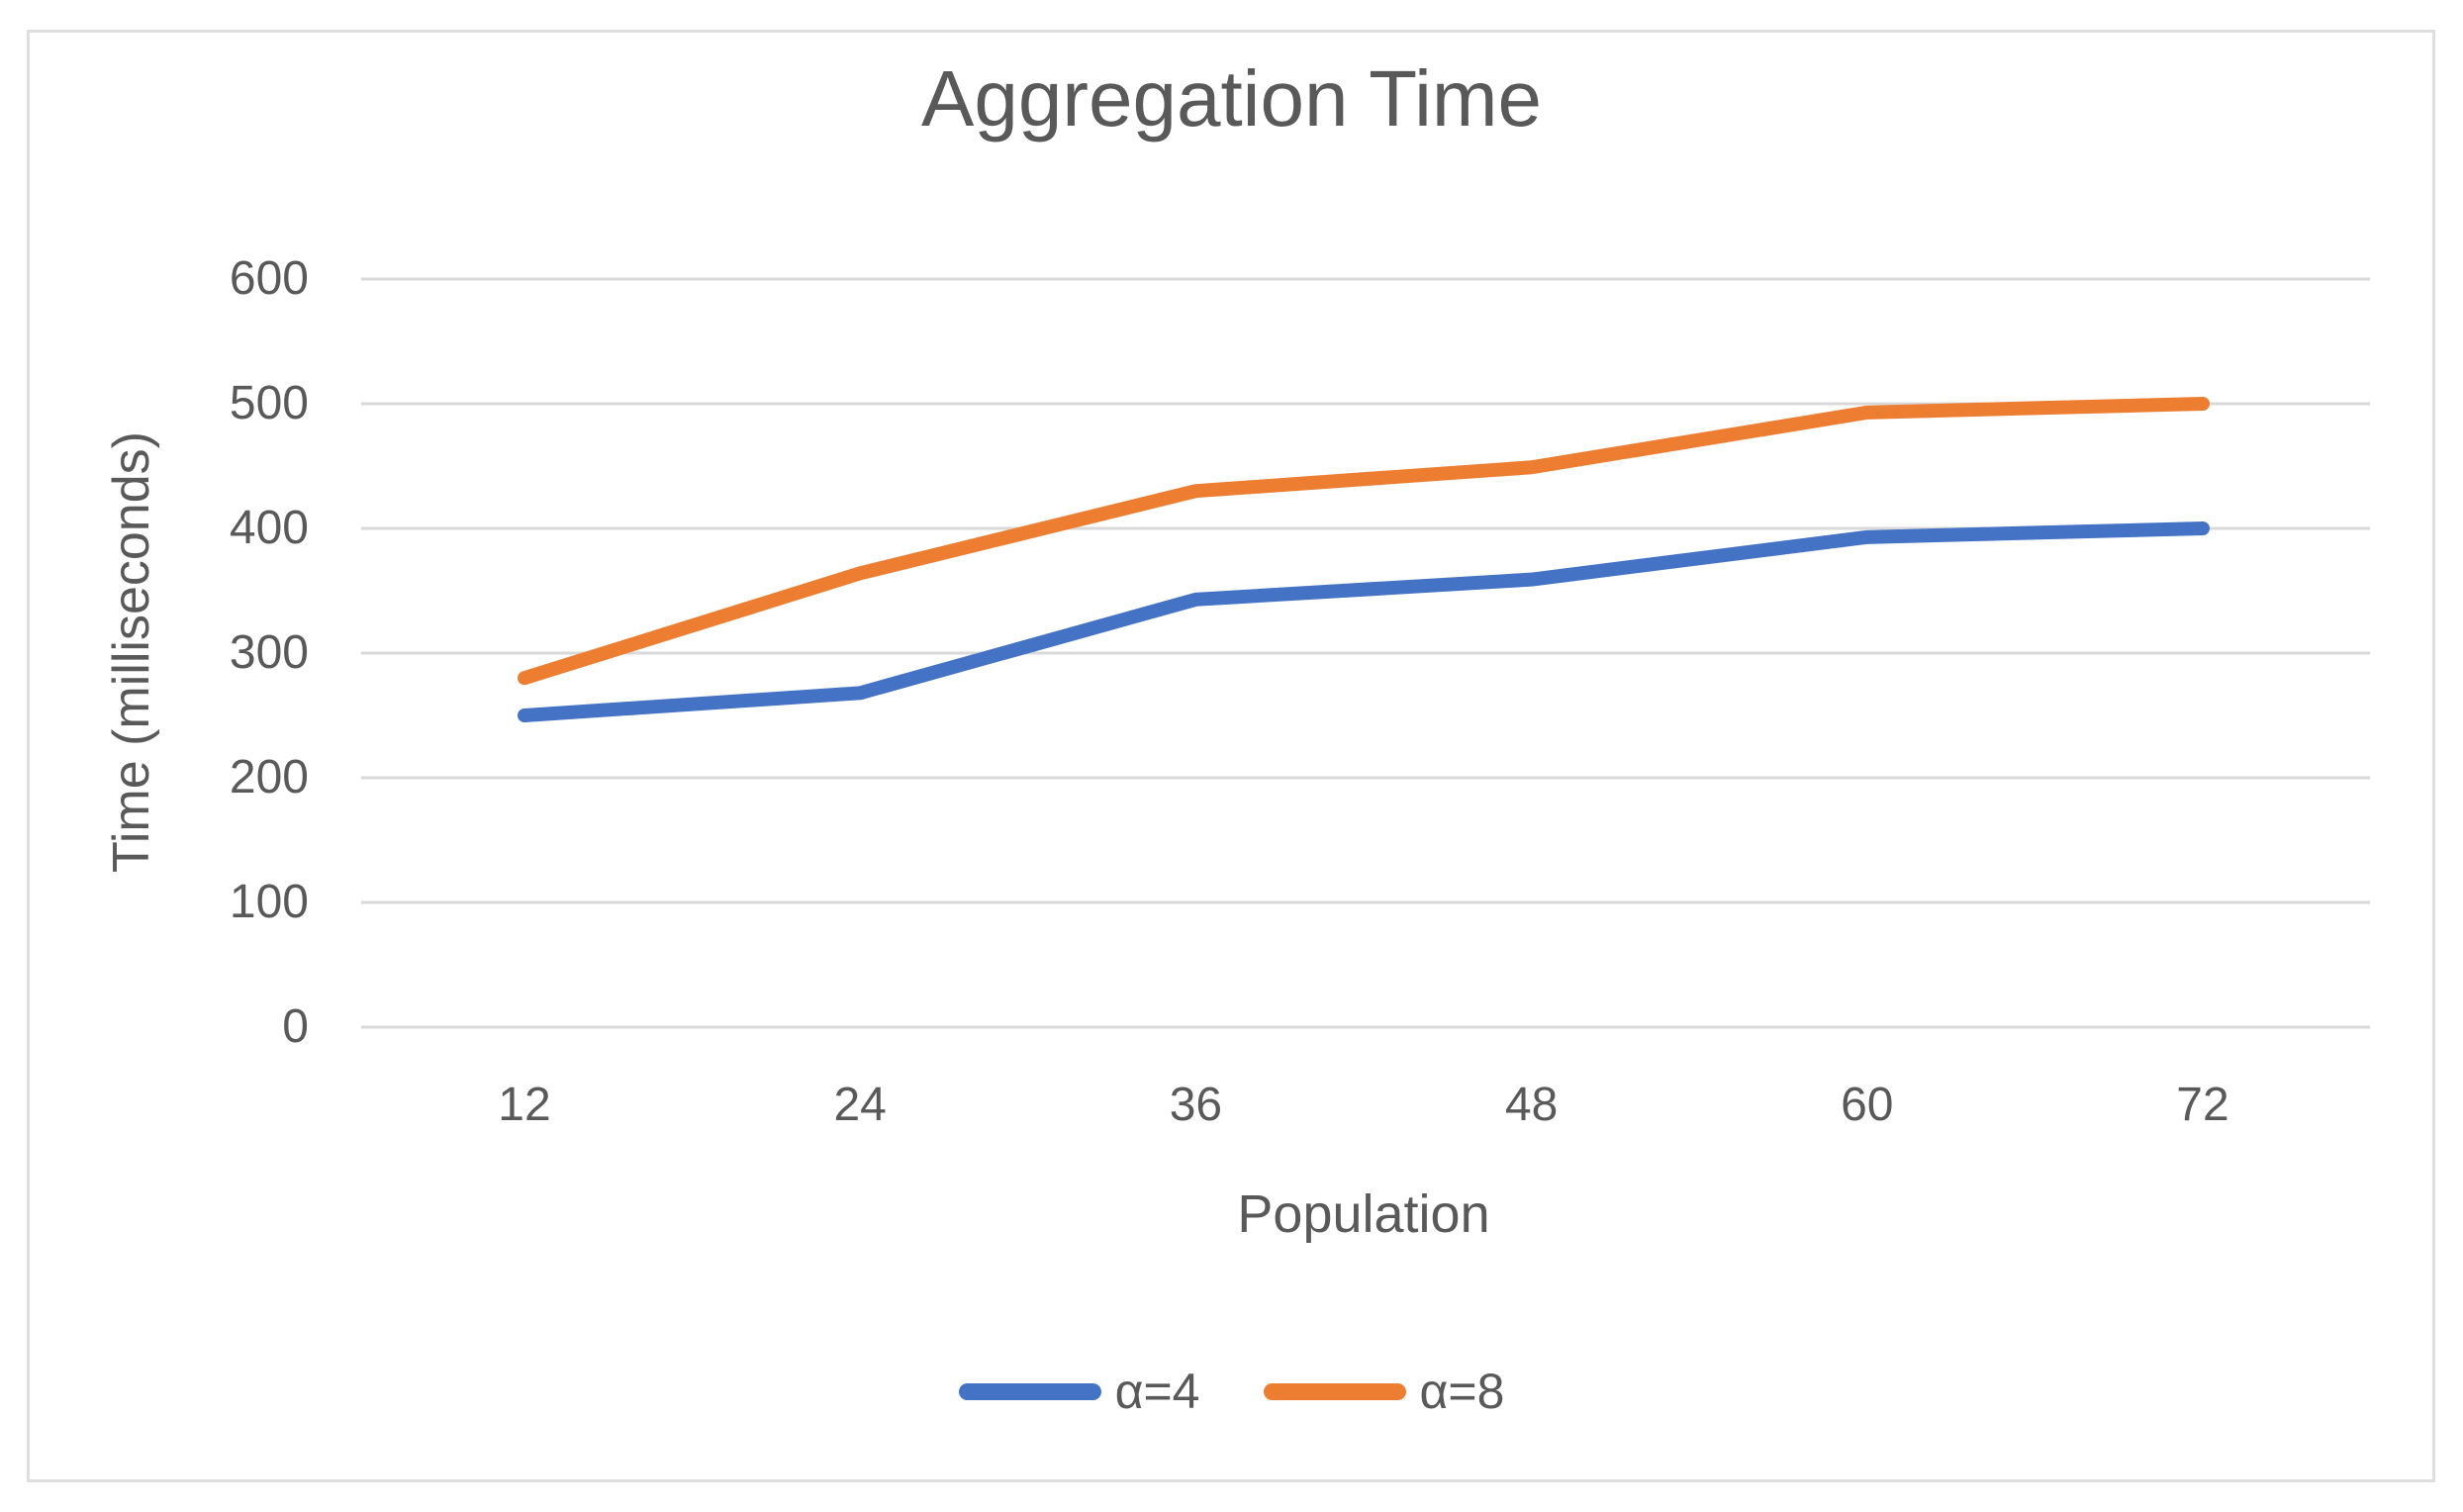  Describe the element at coordinates (1196, 1105) in the screenshot. I see `x-tick-label-36: 36` at that location.